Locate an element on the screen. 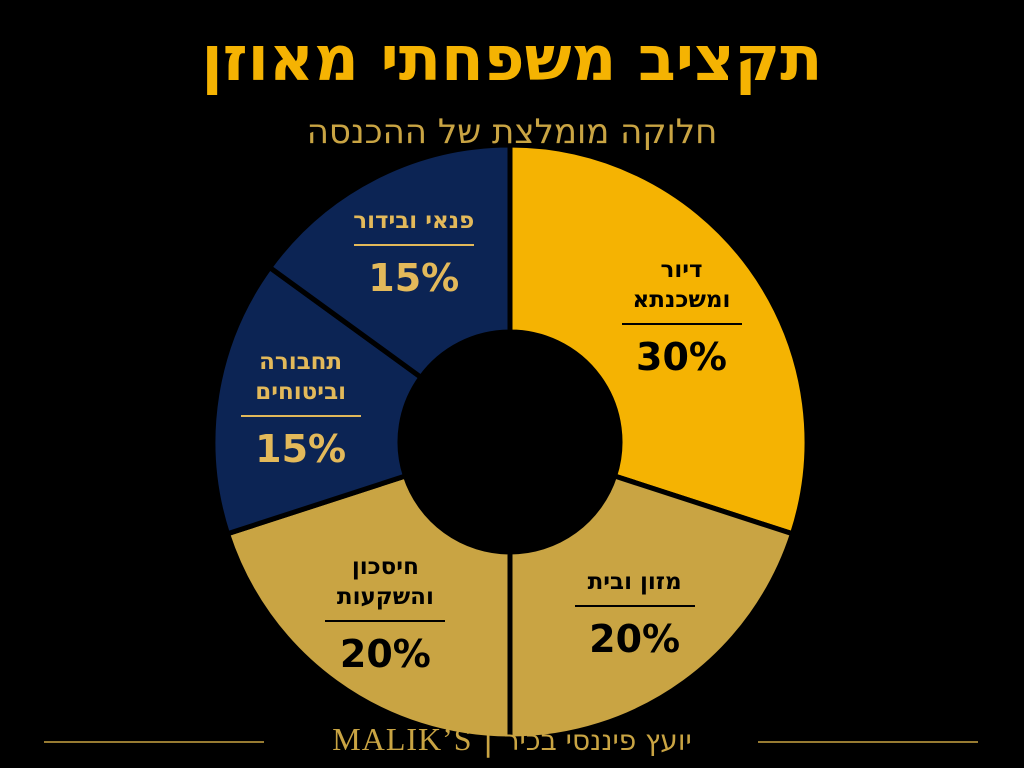 Image resolution: width=1024 pixels, height=768 pixels. value-label: 30% is located at coordinates (681, 357).